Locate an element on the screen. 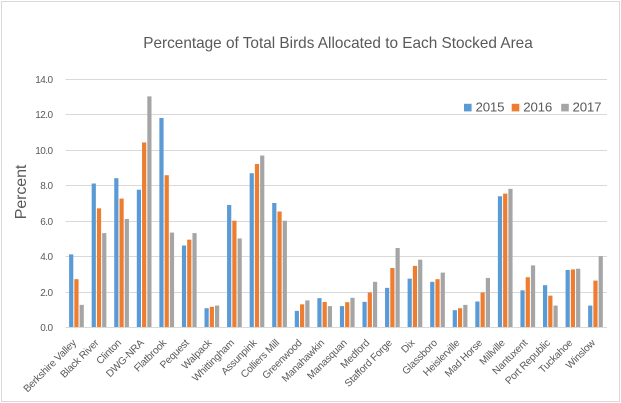  svg-text: 14.0 is located at coordinates (44, 80).